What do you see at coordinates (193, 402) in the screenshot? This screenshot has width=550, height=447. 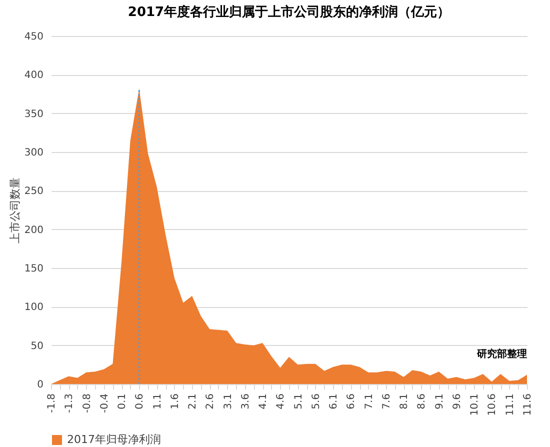 I see `x-tick-label: 2.1` at bounding box center [193, 402].